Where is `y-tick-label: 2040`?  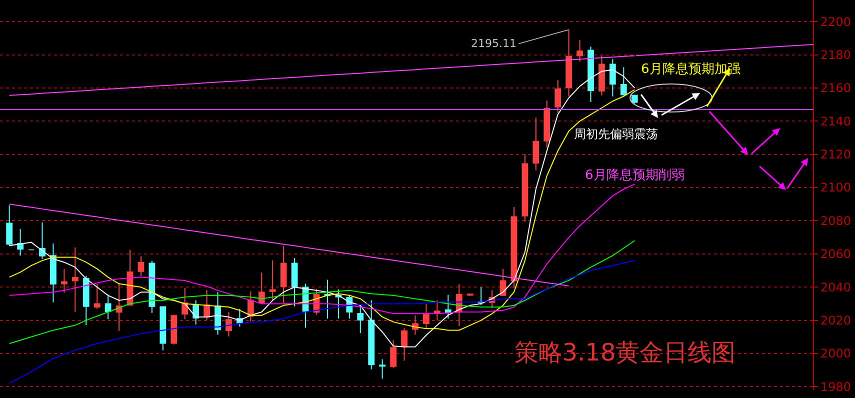 y-tick-label: 2040 is located at coordinates (835, 287).